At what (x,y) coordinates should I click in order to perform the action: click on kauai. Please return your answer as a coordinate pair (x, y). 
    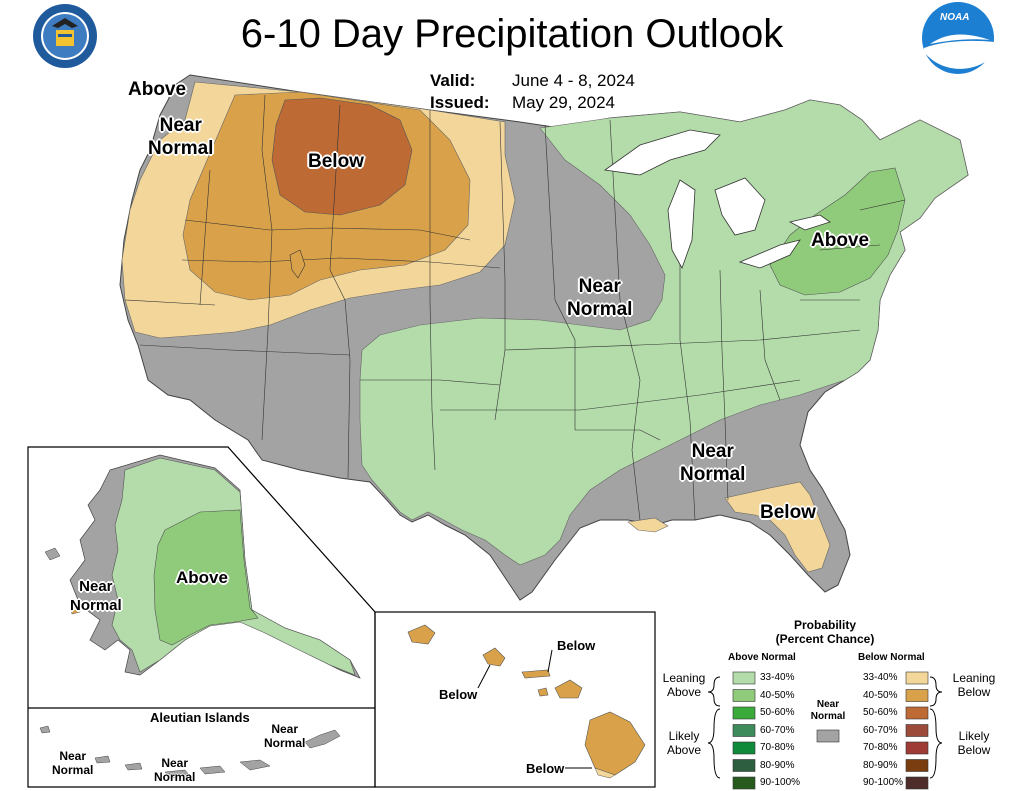
    Looking at the image, I should click on (421, 634).